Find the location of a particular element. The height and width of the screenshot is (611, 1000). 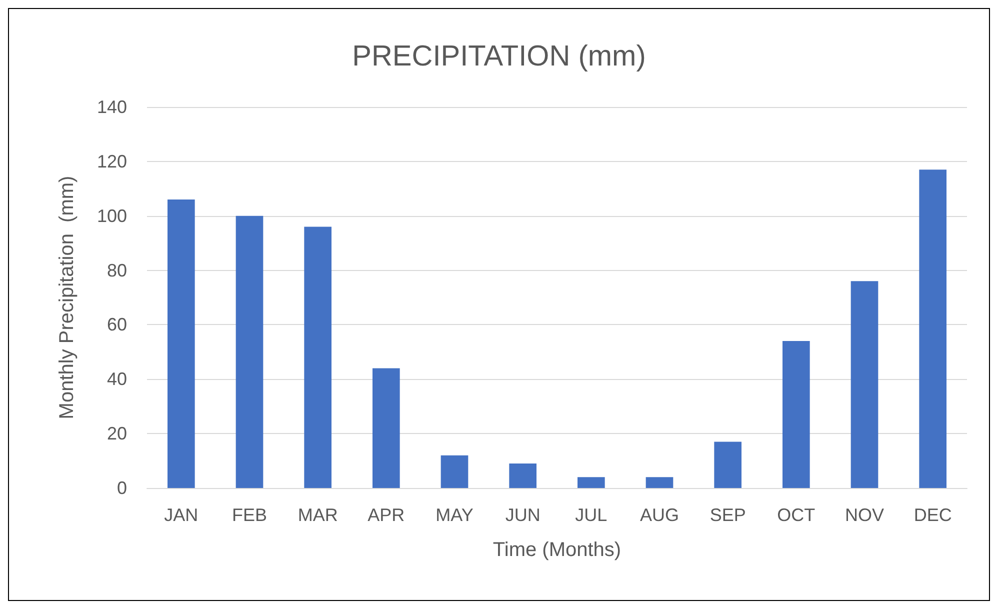

y-tick-label: 140 is located at coordinates (111, 107).